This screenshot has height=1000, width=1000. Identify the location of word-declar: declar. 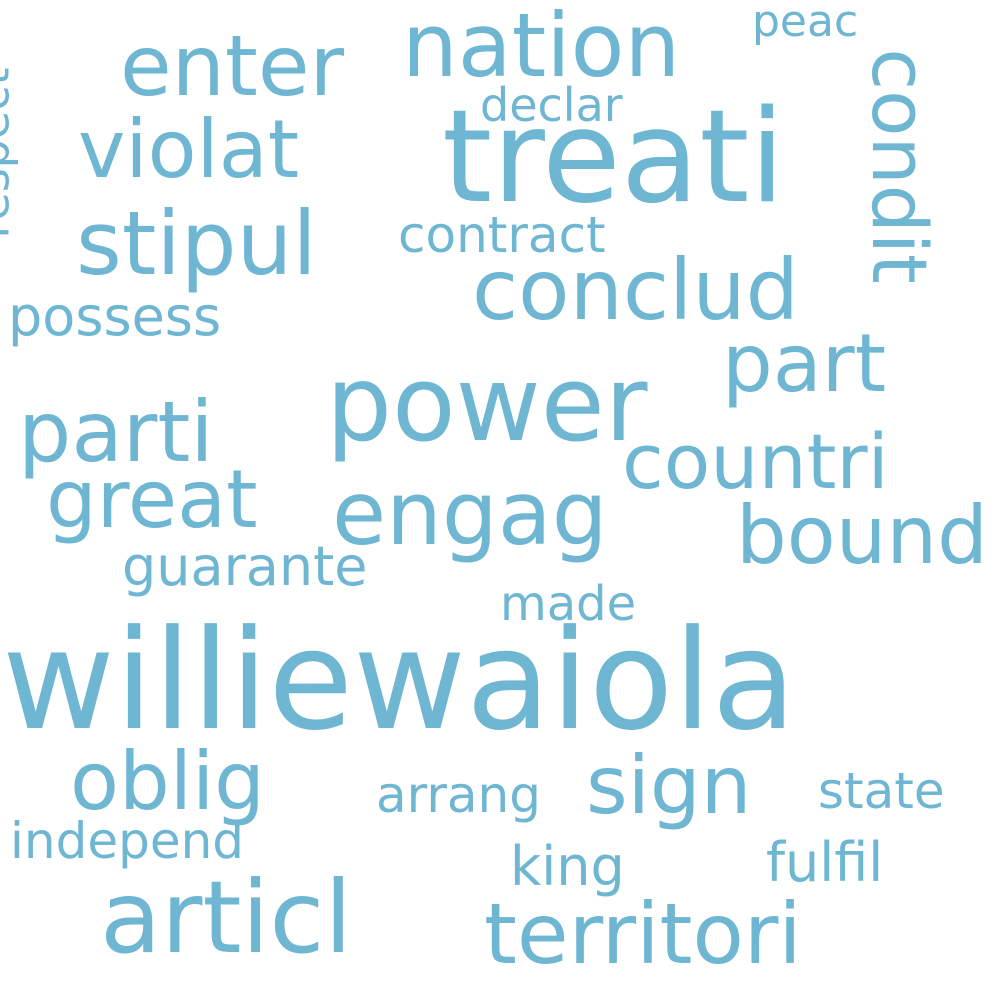
(551, 105).